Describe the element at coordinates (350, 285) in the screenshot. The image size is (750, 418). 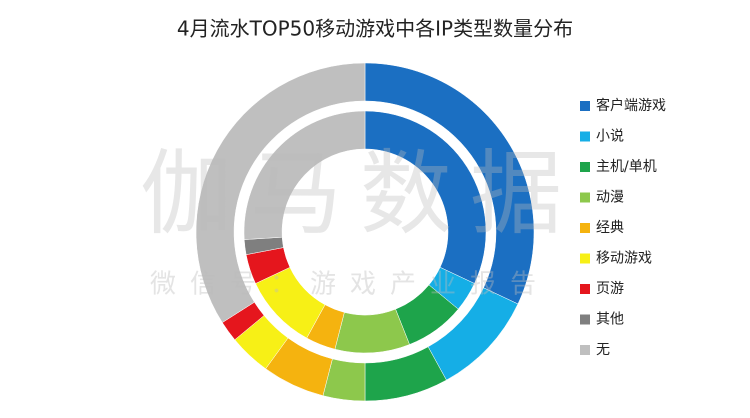
I see `watermark: 微信号：游戏产业报告` at that location.